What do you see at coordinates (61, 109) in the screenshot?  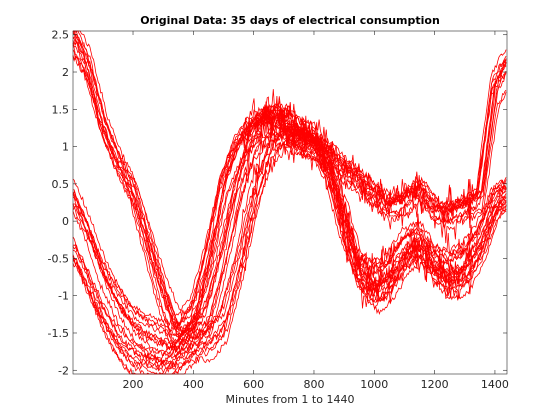 I see `y-tick-label: 1.5` at bounding box center [61, 109].